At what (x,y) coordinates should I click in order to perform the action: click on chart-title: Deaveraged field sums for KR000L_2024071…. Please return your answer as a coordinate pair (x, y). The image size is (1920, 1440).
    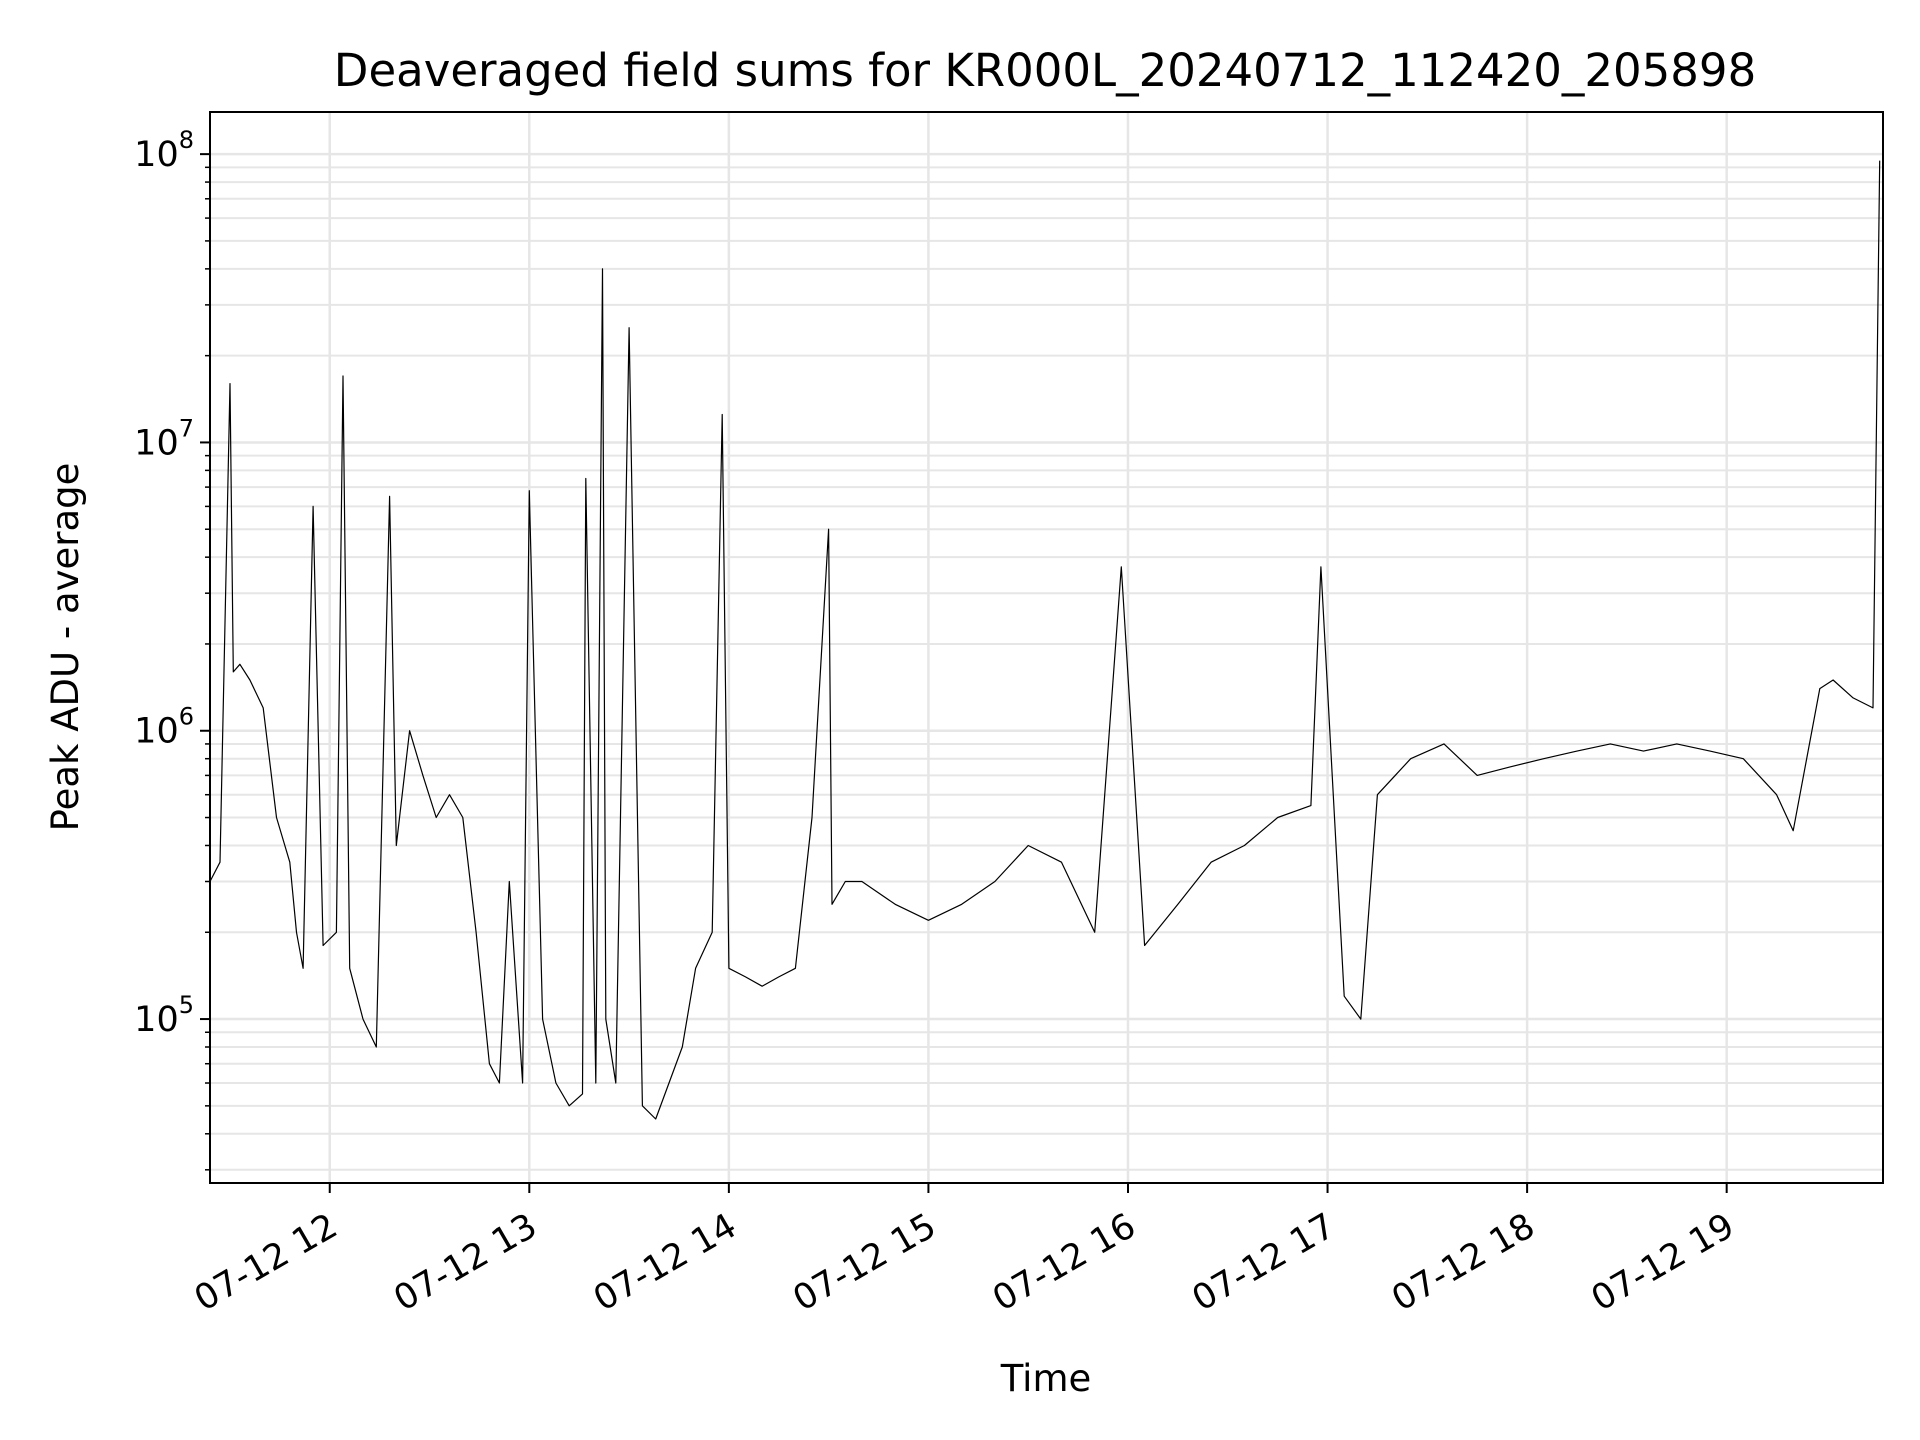
    Looking at the image, I should click on (1045, 70).